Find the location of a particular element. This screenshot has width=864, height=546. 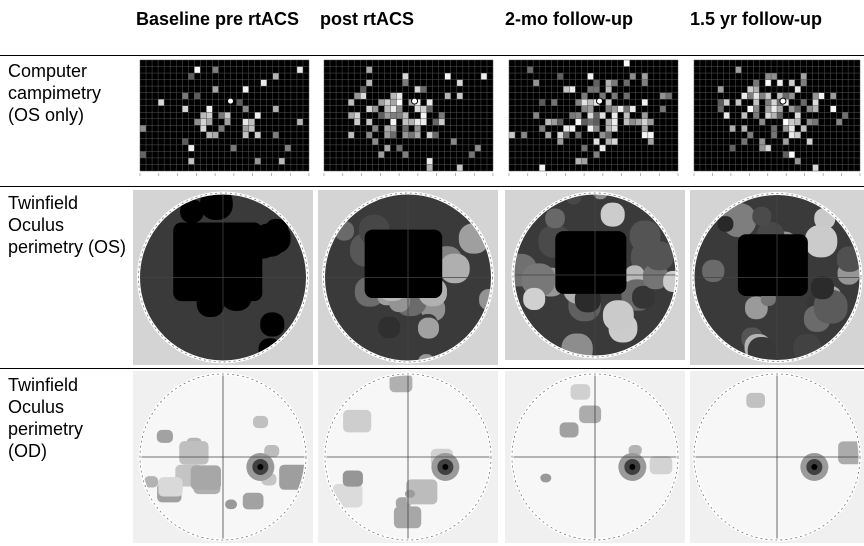

column-header-1-5yr: 1.5 yr follow-up is located at coordinates (756, 19).